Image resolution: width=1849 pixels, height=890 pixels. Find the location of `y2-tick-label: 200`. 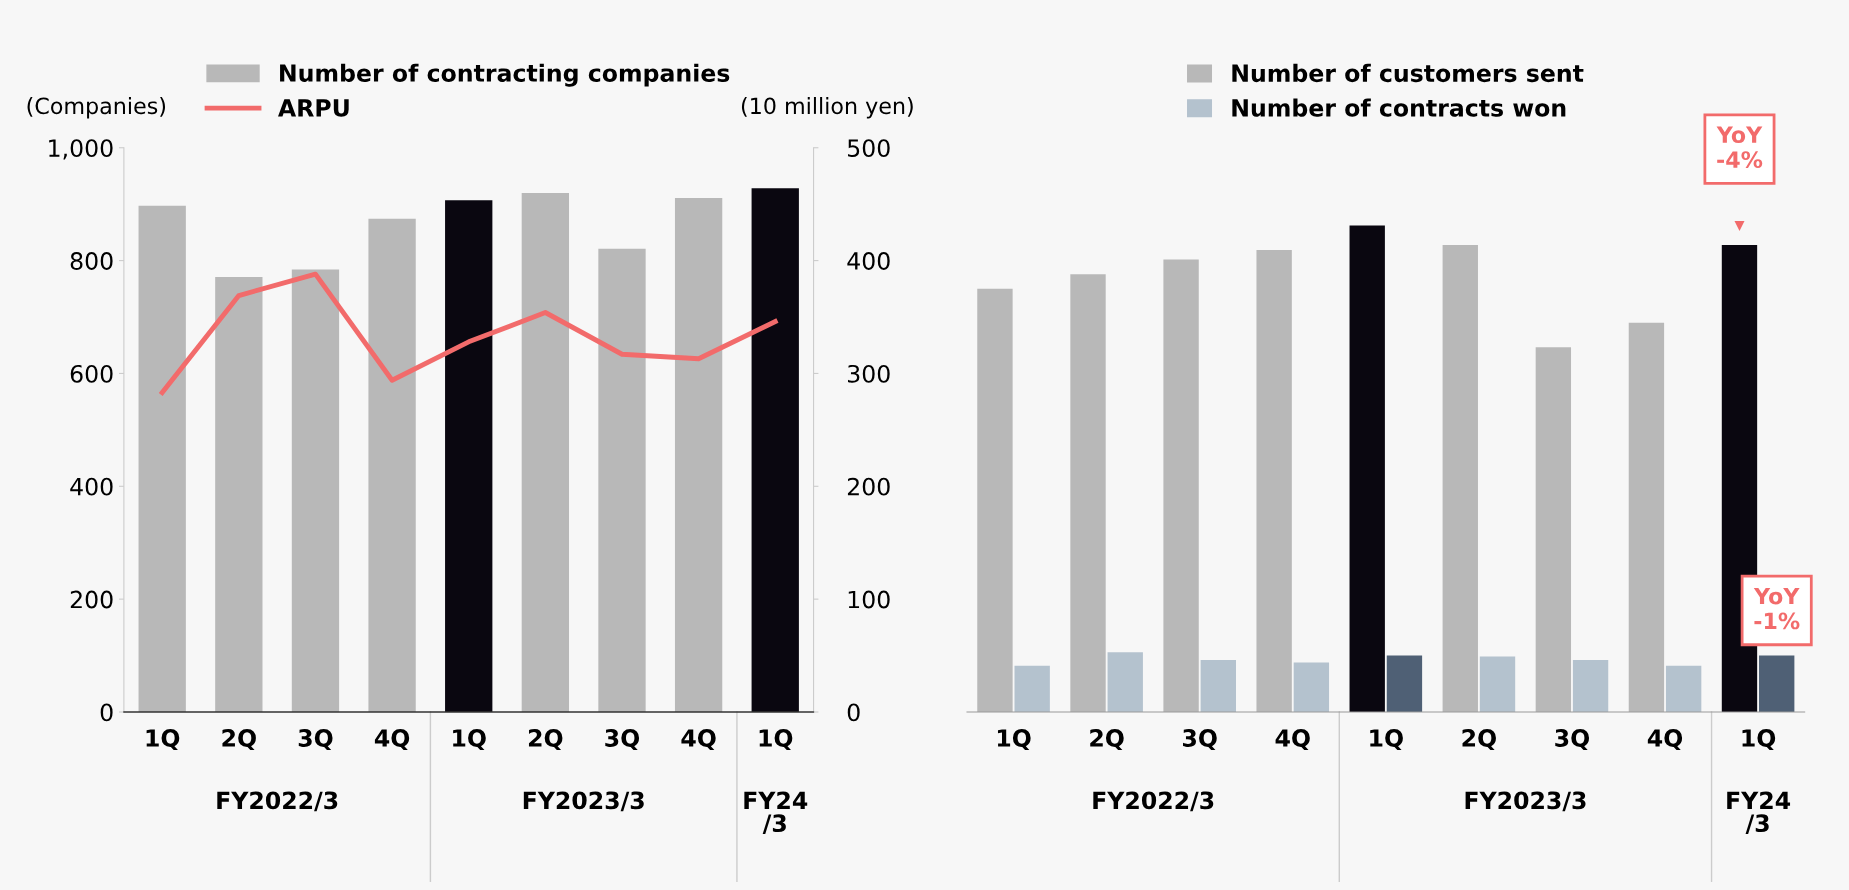

y2-tick-label: 200 is located at coordinates (868, 486).